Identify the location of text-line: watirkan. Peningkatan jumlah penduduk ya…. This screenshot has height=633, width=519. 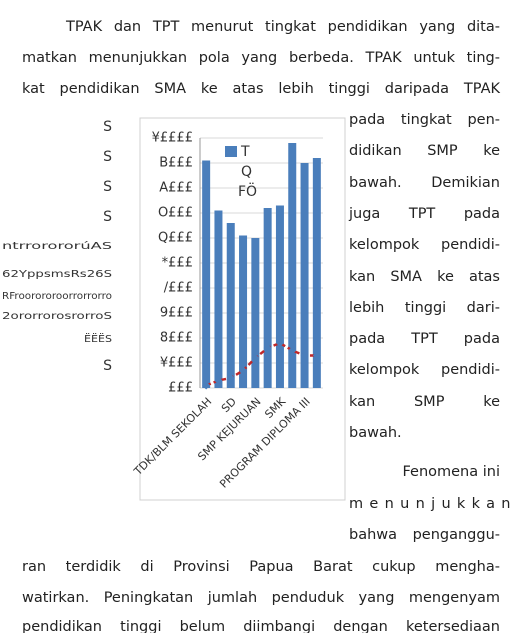
(261, 598).